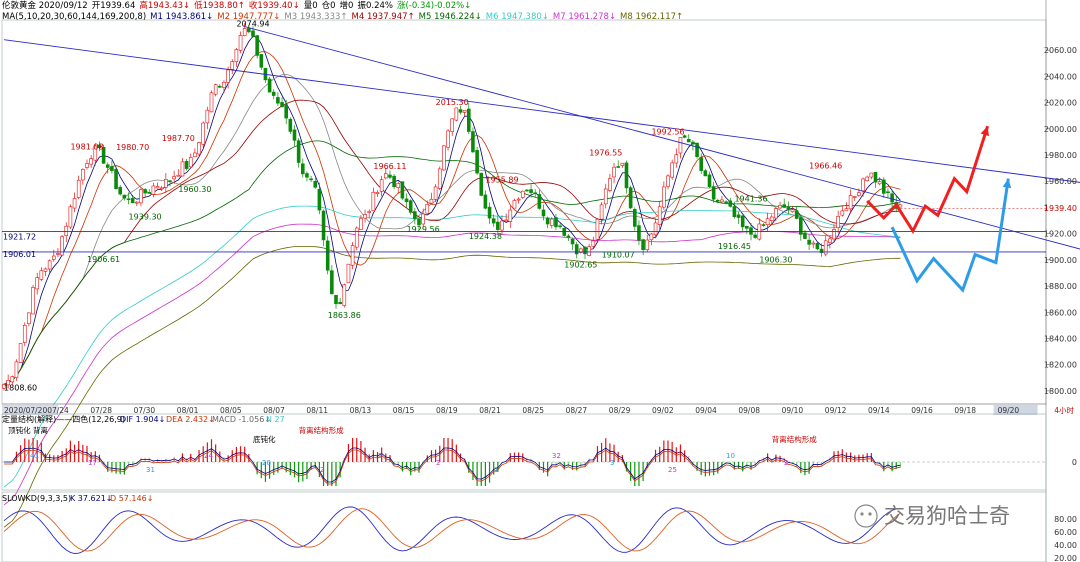 The height and width of the screenshot is (562, 1080). Describe the element at coordinates (1063, 208) in the screenshot. I see `last-price-tag` at that location.